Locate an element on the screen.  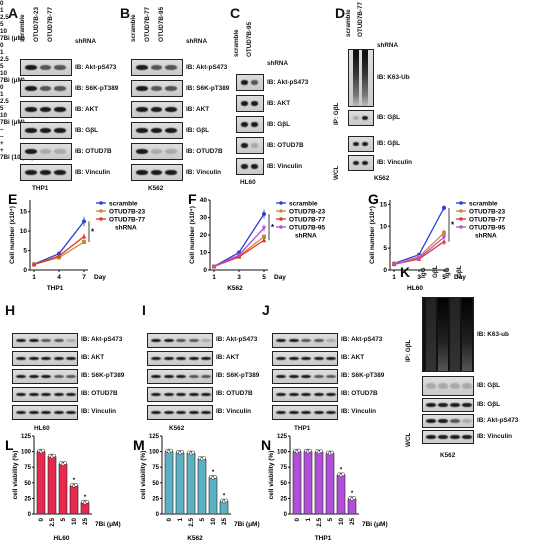
lane-label: OTUD7B-23 is located at coordinates (36, 24).